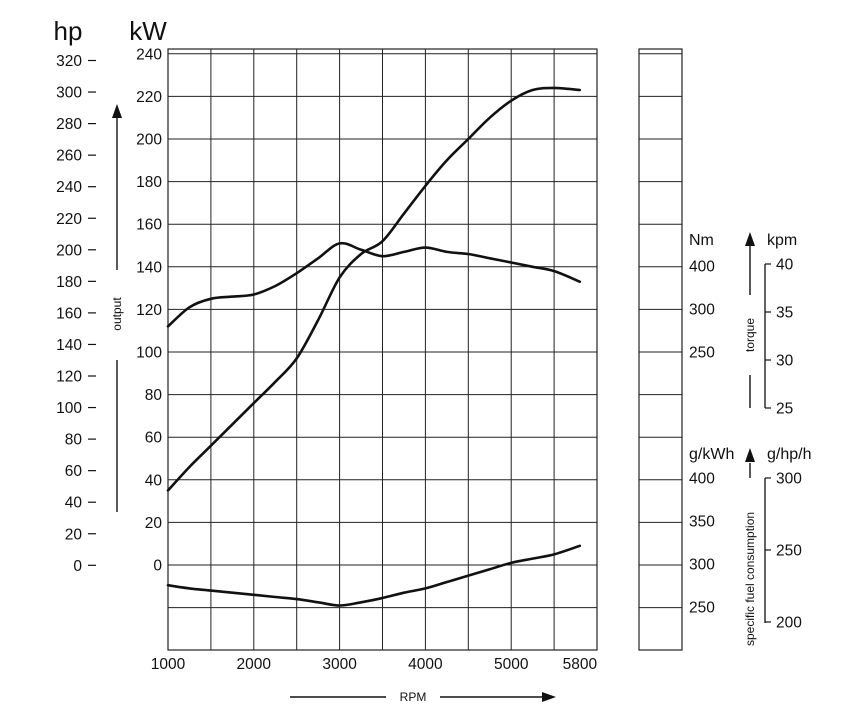  Describe the element at coordinates (69, 61) in the screenshot. I see `hp-tick-label: 320` at that location.